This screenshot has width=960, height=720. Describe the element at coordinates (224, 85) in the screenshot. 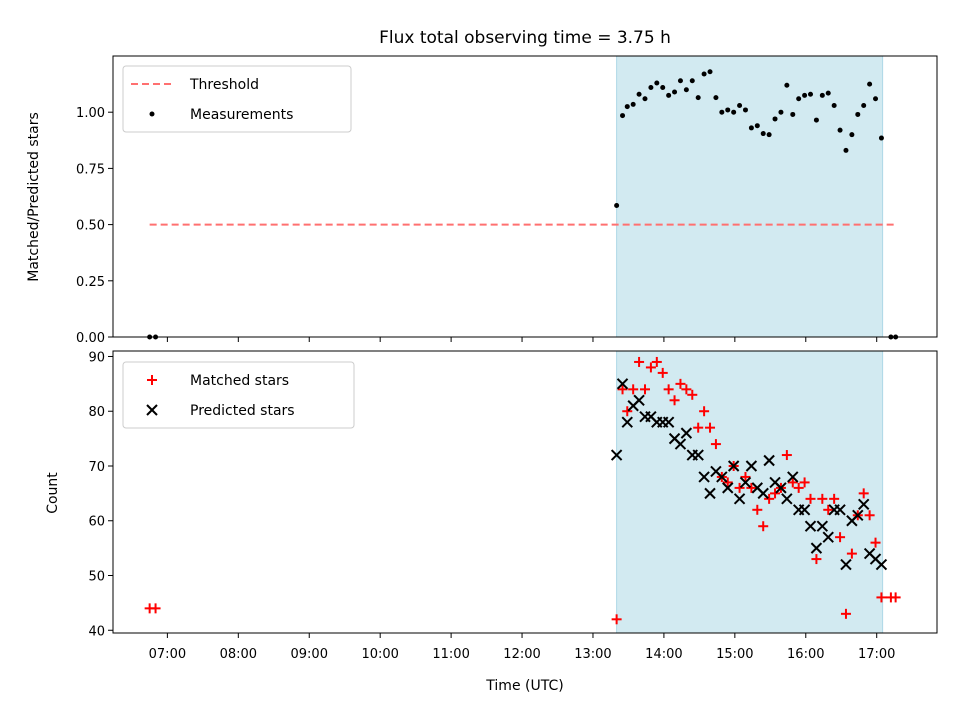

I see `legend-threshold-label: Threshold` at that location.